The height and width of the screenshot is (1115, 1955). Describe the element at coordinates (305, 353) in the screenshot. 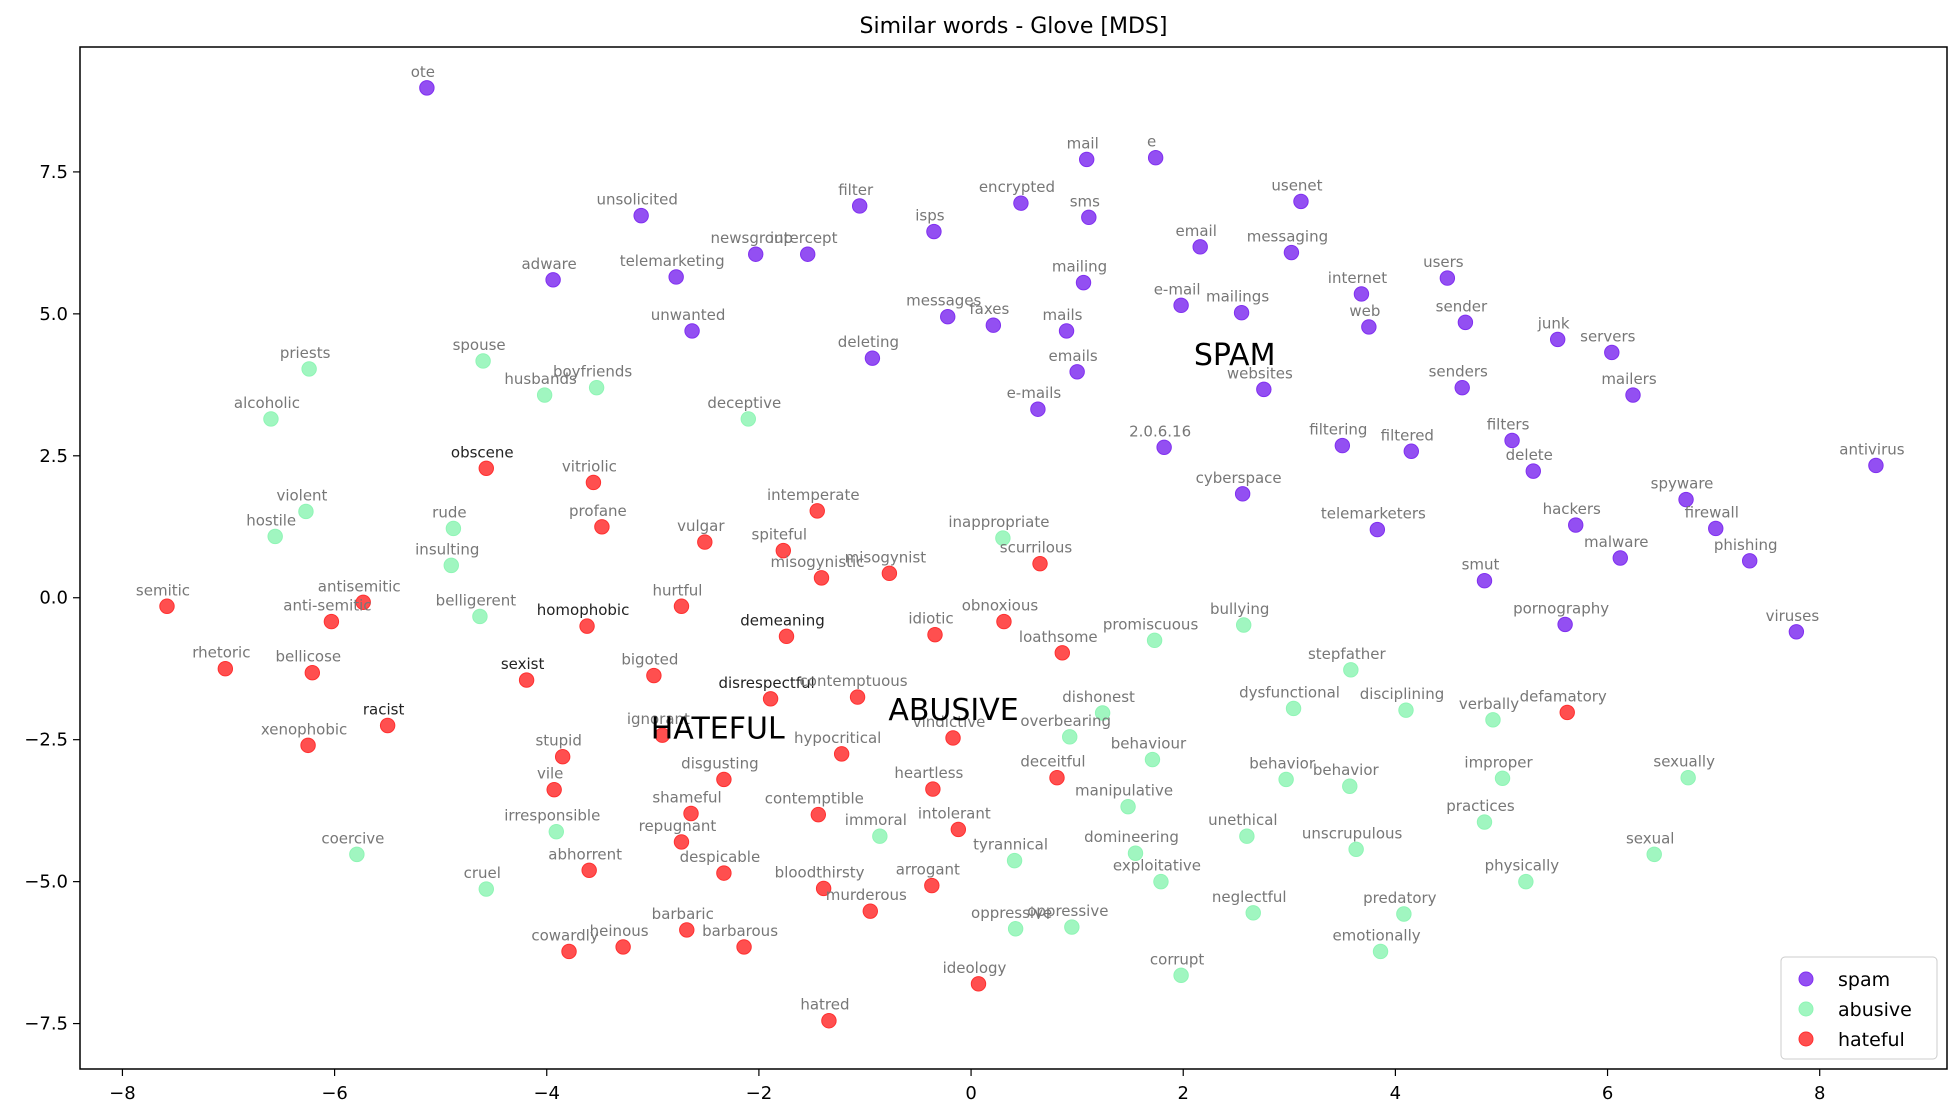

I see `word-label: priests` at that location.